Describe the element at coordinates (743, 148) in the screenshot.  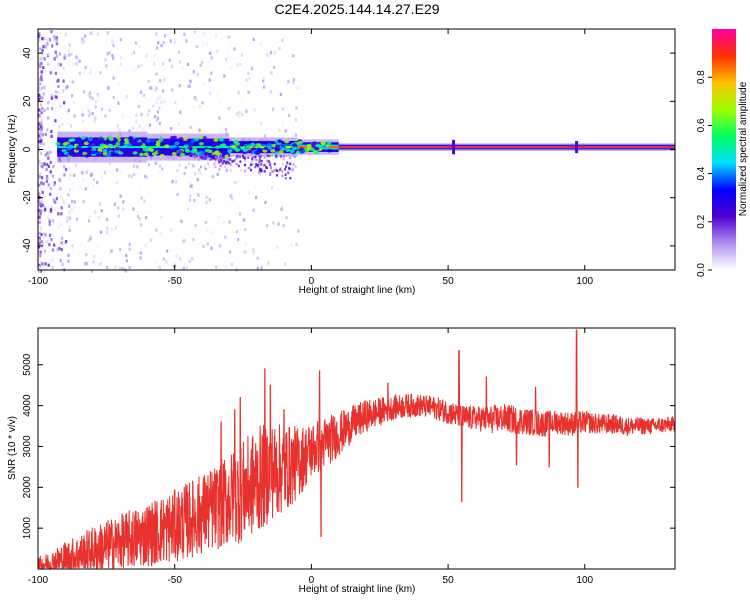
I see `colorbar-label: Normalized spectral amplitude` at that location.